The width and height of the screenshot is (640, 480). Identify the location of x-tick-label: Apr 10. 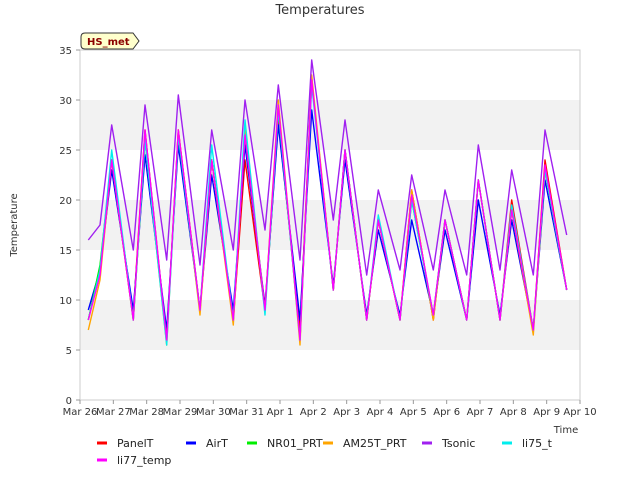
(579, 412).